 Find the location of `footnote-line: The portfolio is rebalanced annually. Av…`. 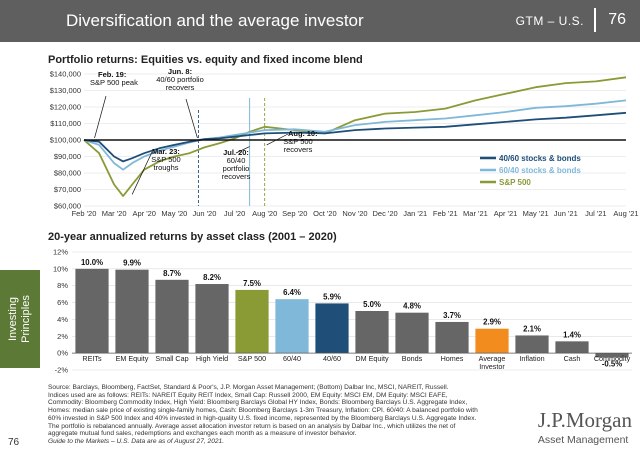

footnote-line: The portfolio is rebalanced annually. Av… is located at coordinates (252, 426).